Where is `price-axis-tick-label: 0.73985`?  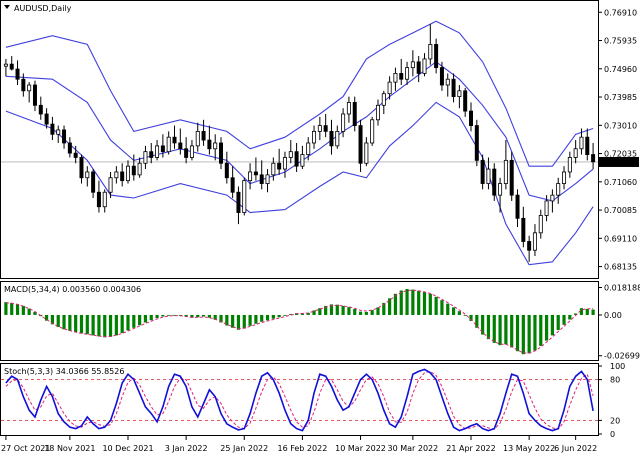 price-axis-tick-label: 0.73985 is located at coordinates (620, 97).